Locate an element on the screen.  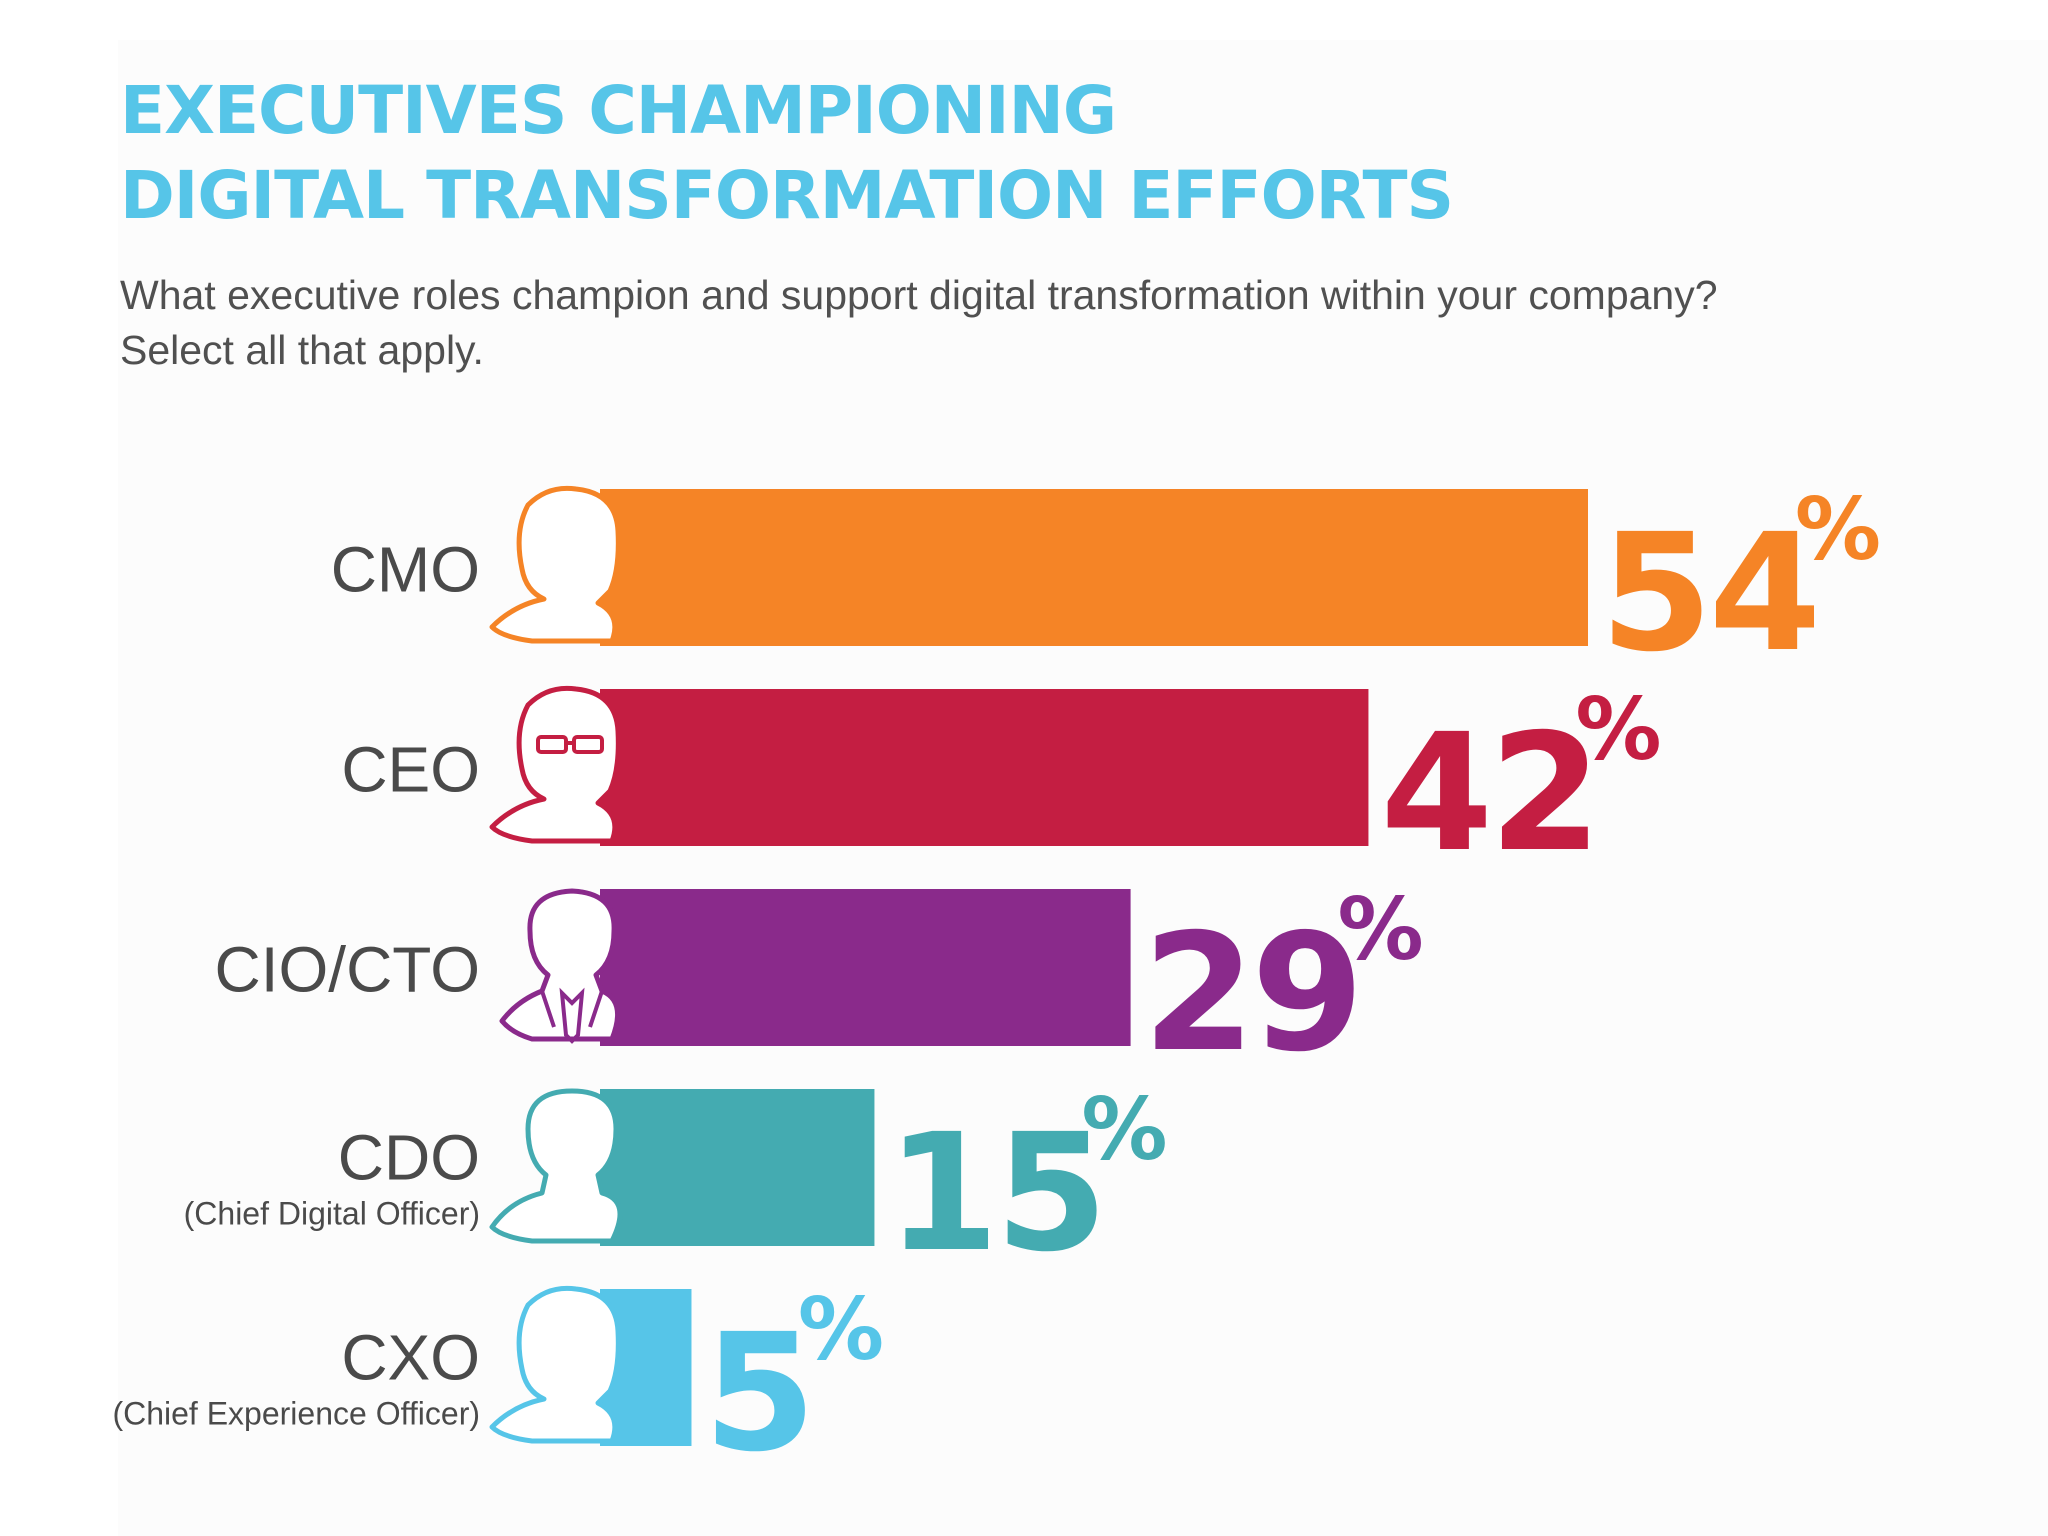
value-label: 42 is located at coordinates (1488, 794).